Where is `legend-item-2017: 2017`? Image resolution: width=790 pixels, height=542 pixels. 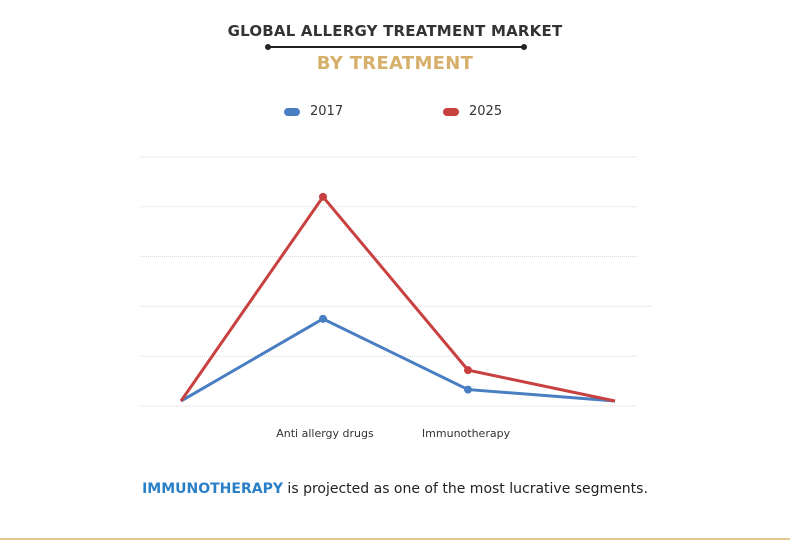
legend-item-2017: 2017 is located at coordinates (313, 111).